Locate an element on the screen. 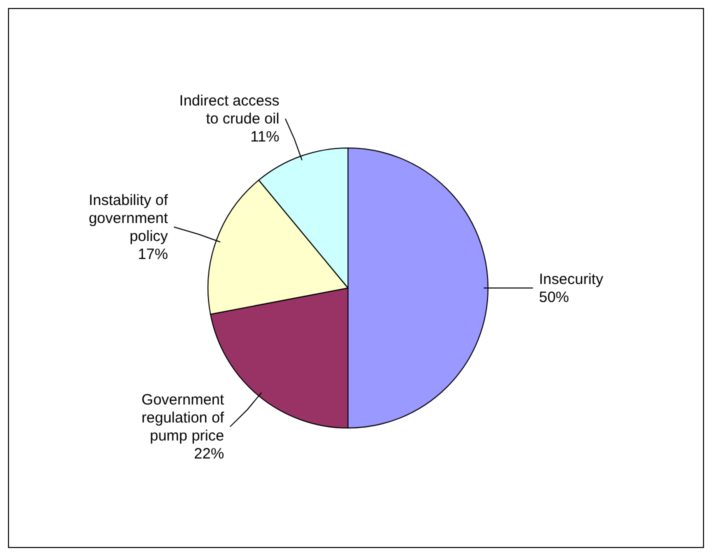 This screenshot has height=556, width=712. data-label: 17% is located at coordinates (153, 255).